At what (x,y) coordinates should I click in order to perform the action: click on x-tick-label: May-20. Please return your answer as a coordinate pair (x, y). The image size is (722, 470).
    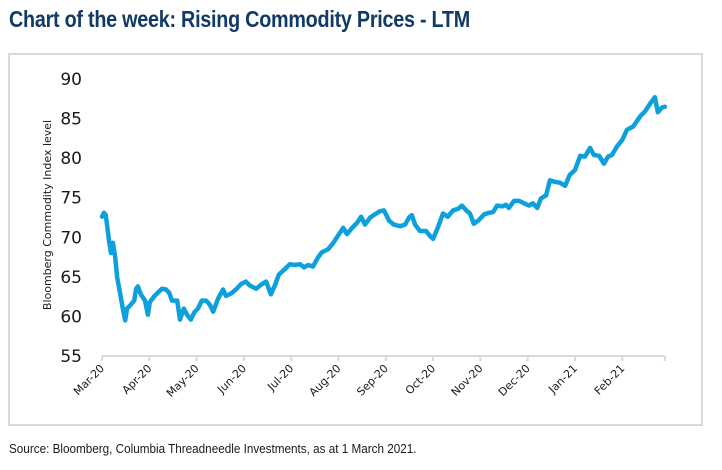
    Looking at the image, I should click on (183, 381).